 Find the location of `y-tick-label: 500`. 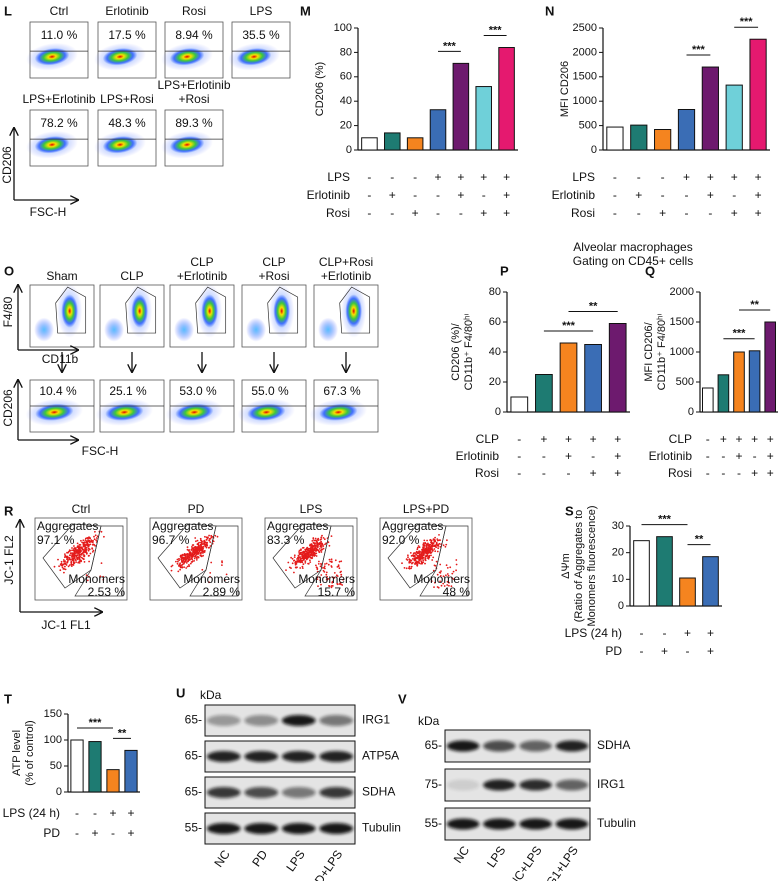

y-tick-label: 500 is located at coordinates (685, 382).